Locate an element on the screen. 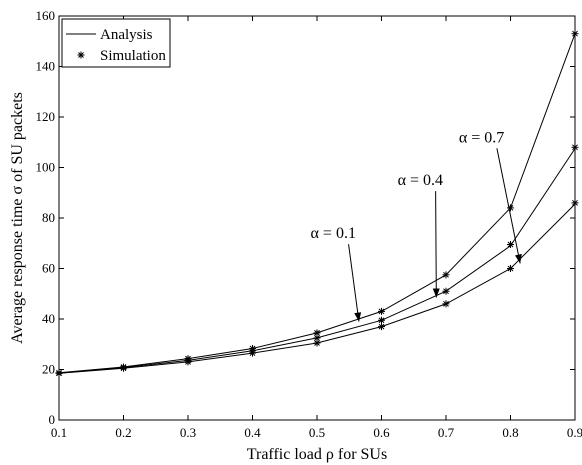  annotation-label: α = 0.4 is located at coordinates (420, 180).